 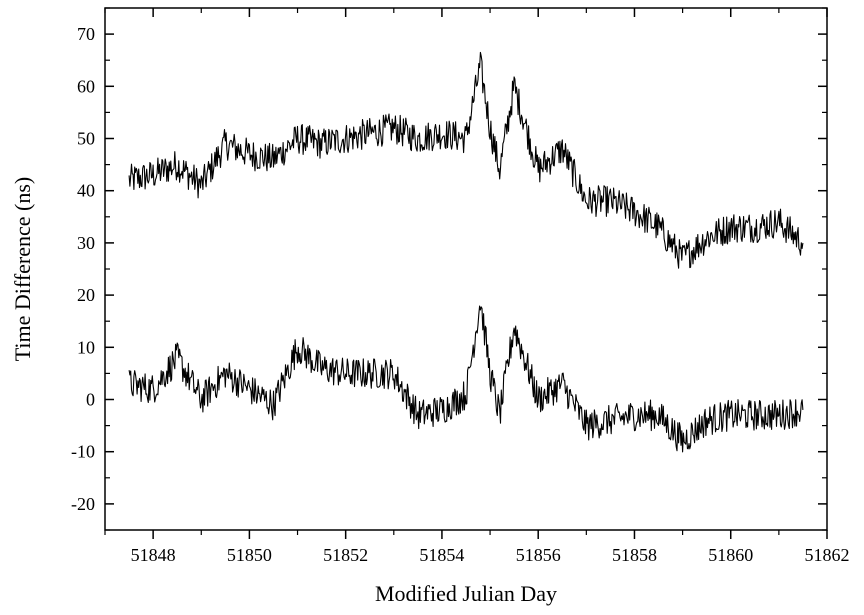 I want to click on y-tick-label: 40, so click(x=86, y=191).